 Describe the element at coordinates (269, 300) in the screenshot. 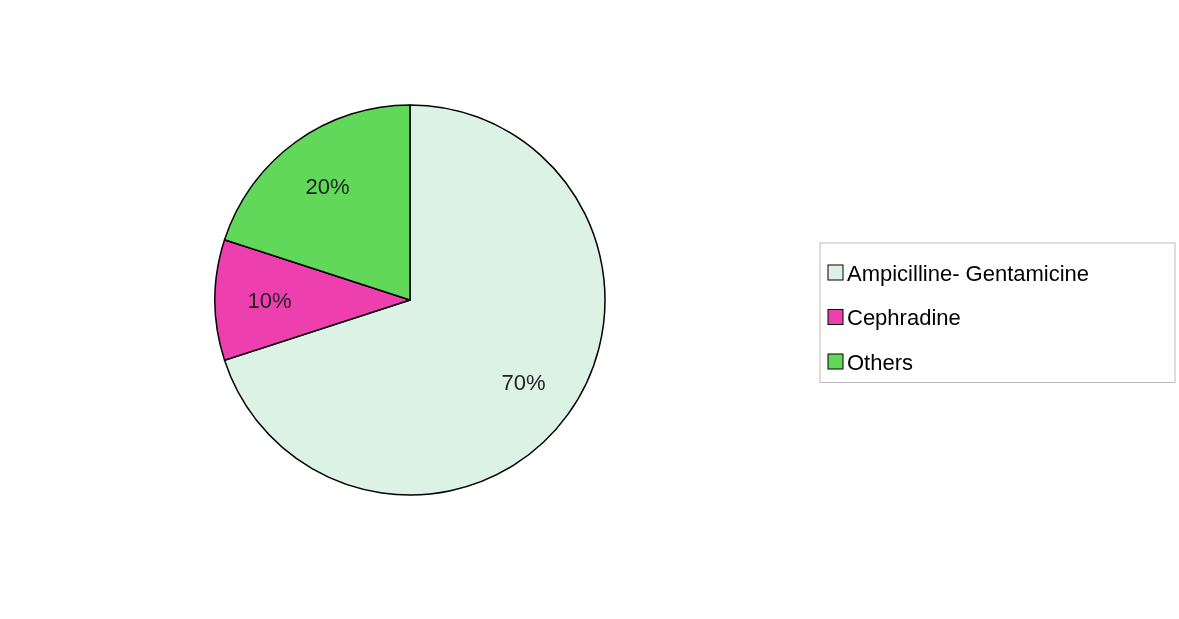

I see `data-label: 10%` at that location.